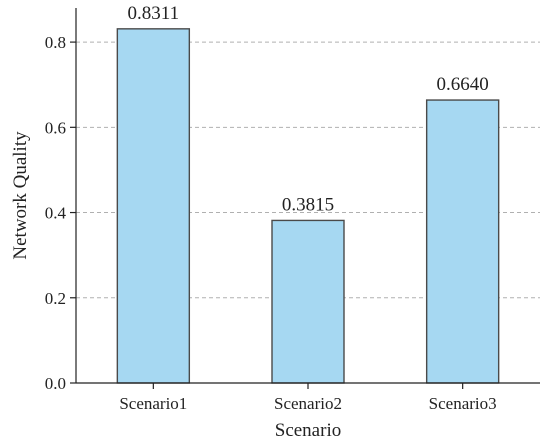 Image resolution: width=550 pixels, height=445 pixels. I want to click on bar-value-label: 0.6640, so click(463, 84).